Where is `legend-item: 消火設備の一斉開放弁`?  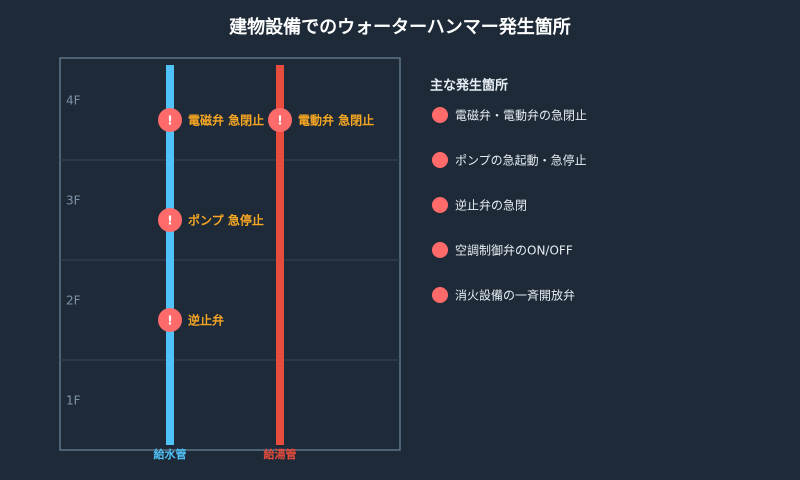 legend-item: 消火設備の一斉開放弁 is located at coordinates (515, 295).